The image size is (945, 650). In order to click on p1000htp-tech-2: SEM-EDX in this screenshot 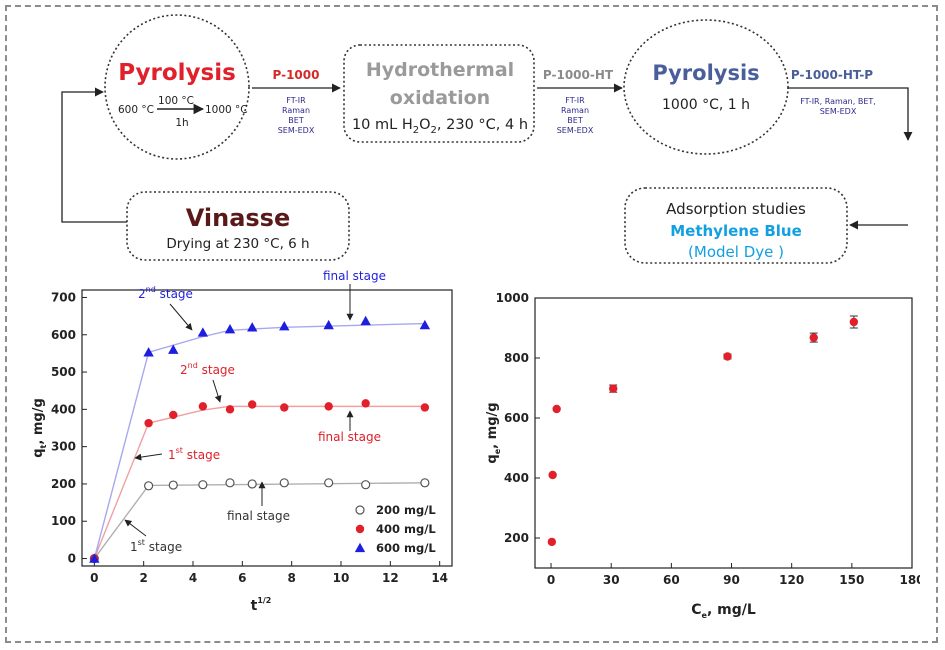, I will do `click(838, 111)`.